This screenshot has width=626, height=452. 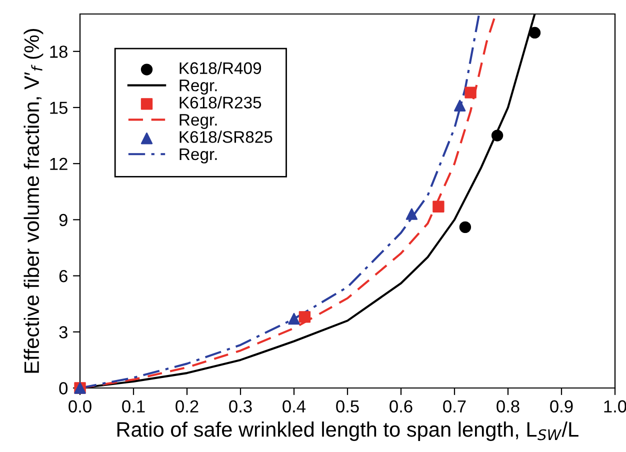 I want to click on y-axis-title: Effective fiber volume fraction, V′$_{f}$ (%), so click(x=34, y=200).